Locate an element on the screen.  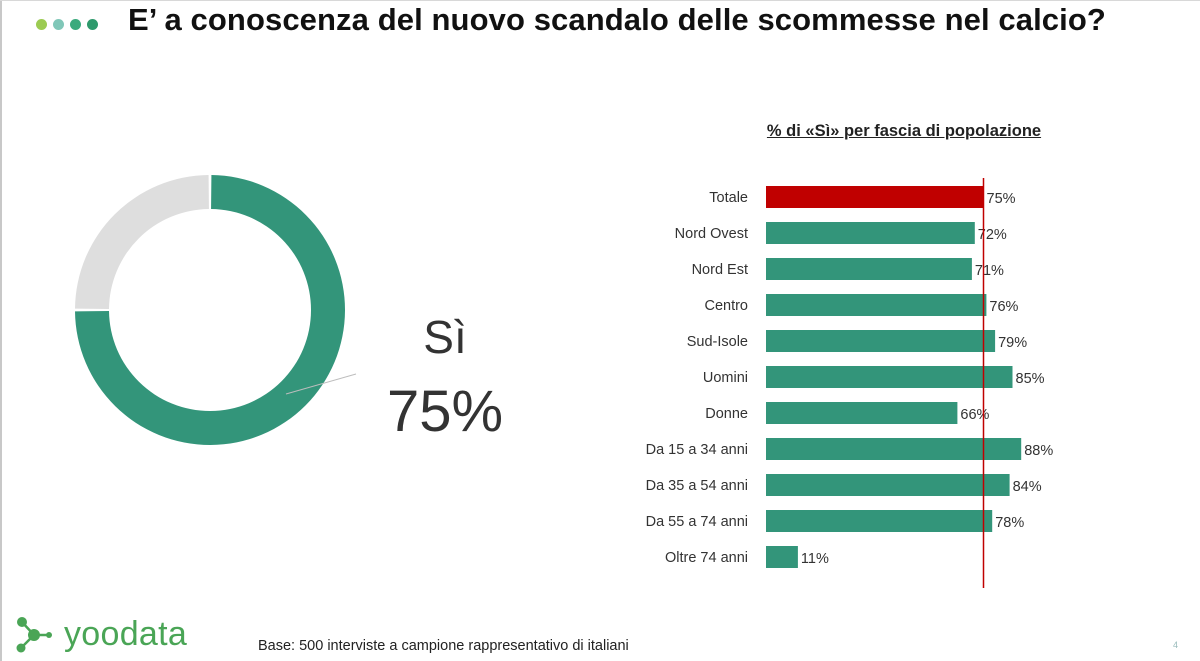
bar-chart-title: % di «Sì» per fascia di popolazione is located at coordinates (904, 131).